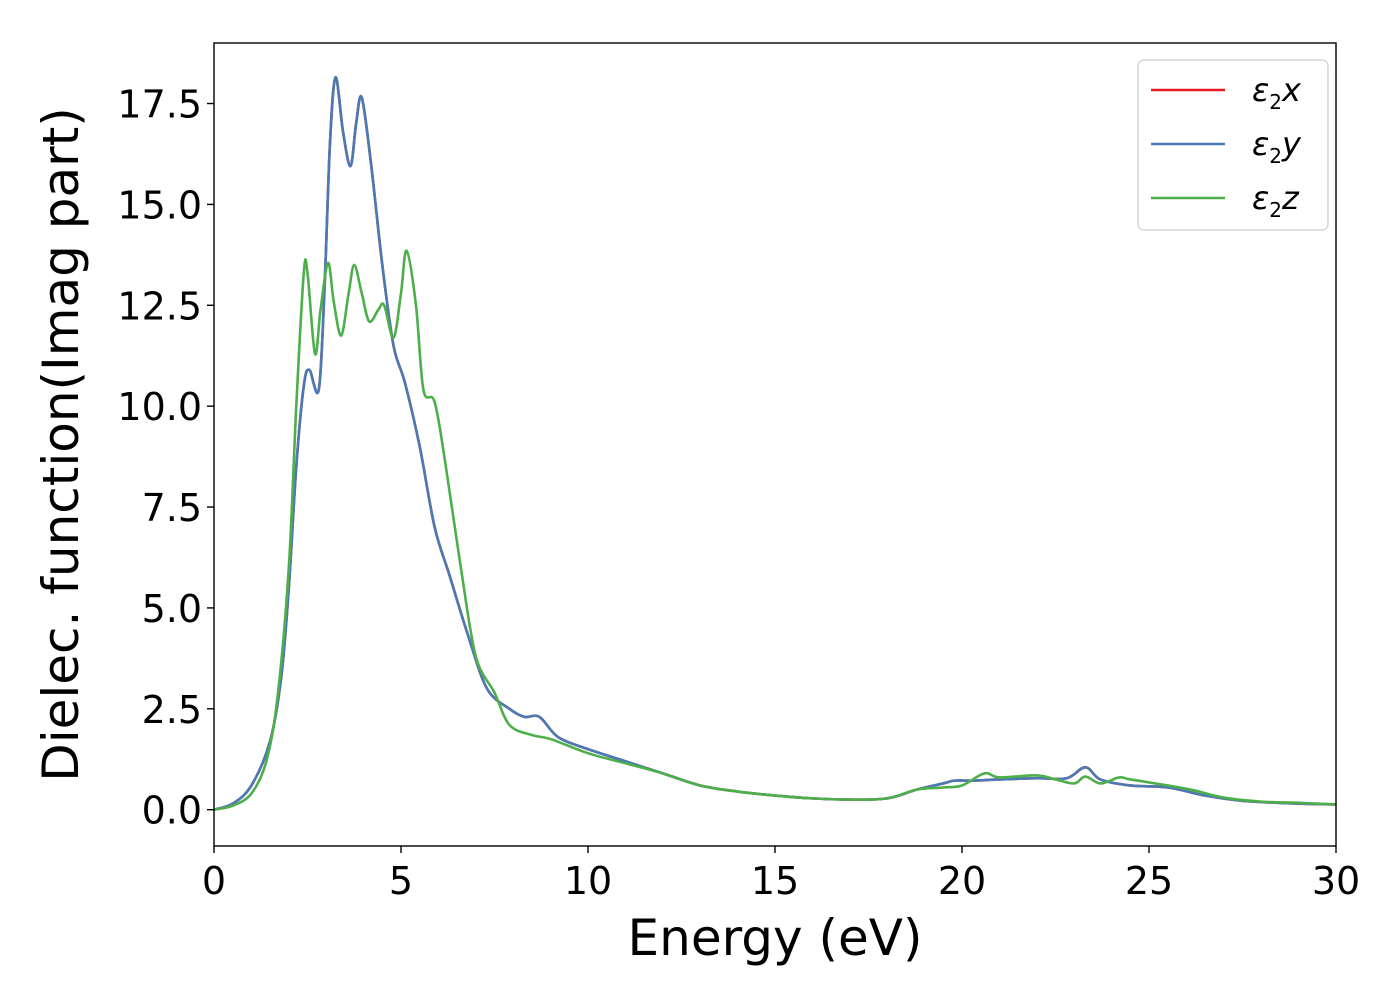  Describe the element at coordinates (775, 881) in the screenshot. I see `x-tick-label: 15` at that location.